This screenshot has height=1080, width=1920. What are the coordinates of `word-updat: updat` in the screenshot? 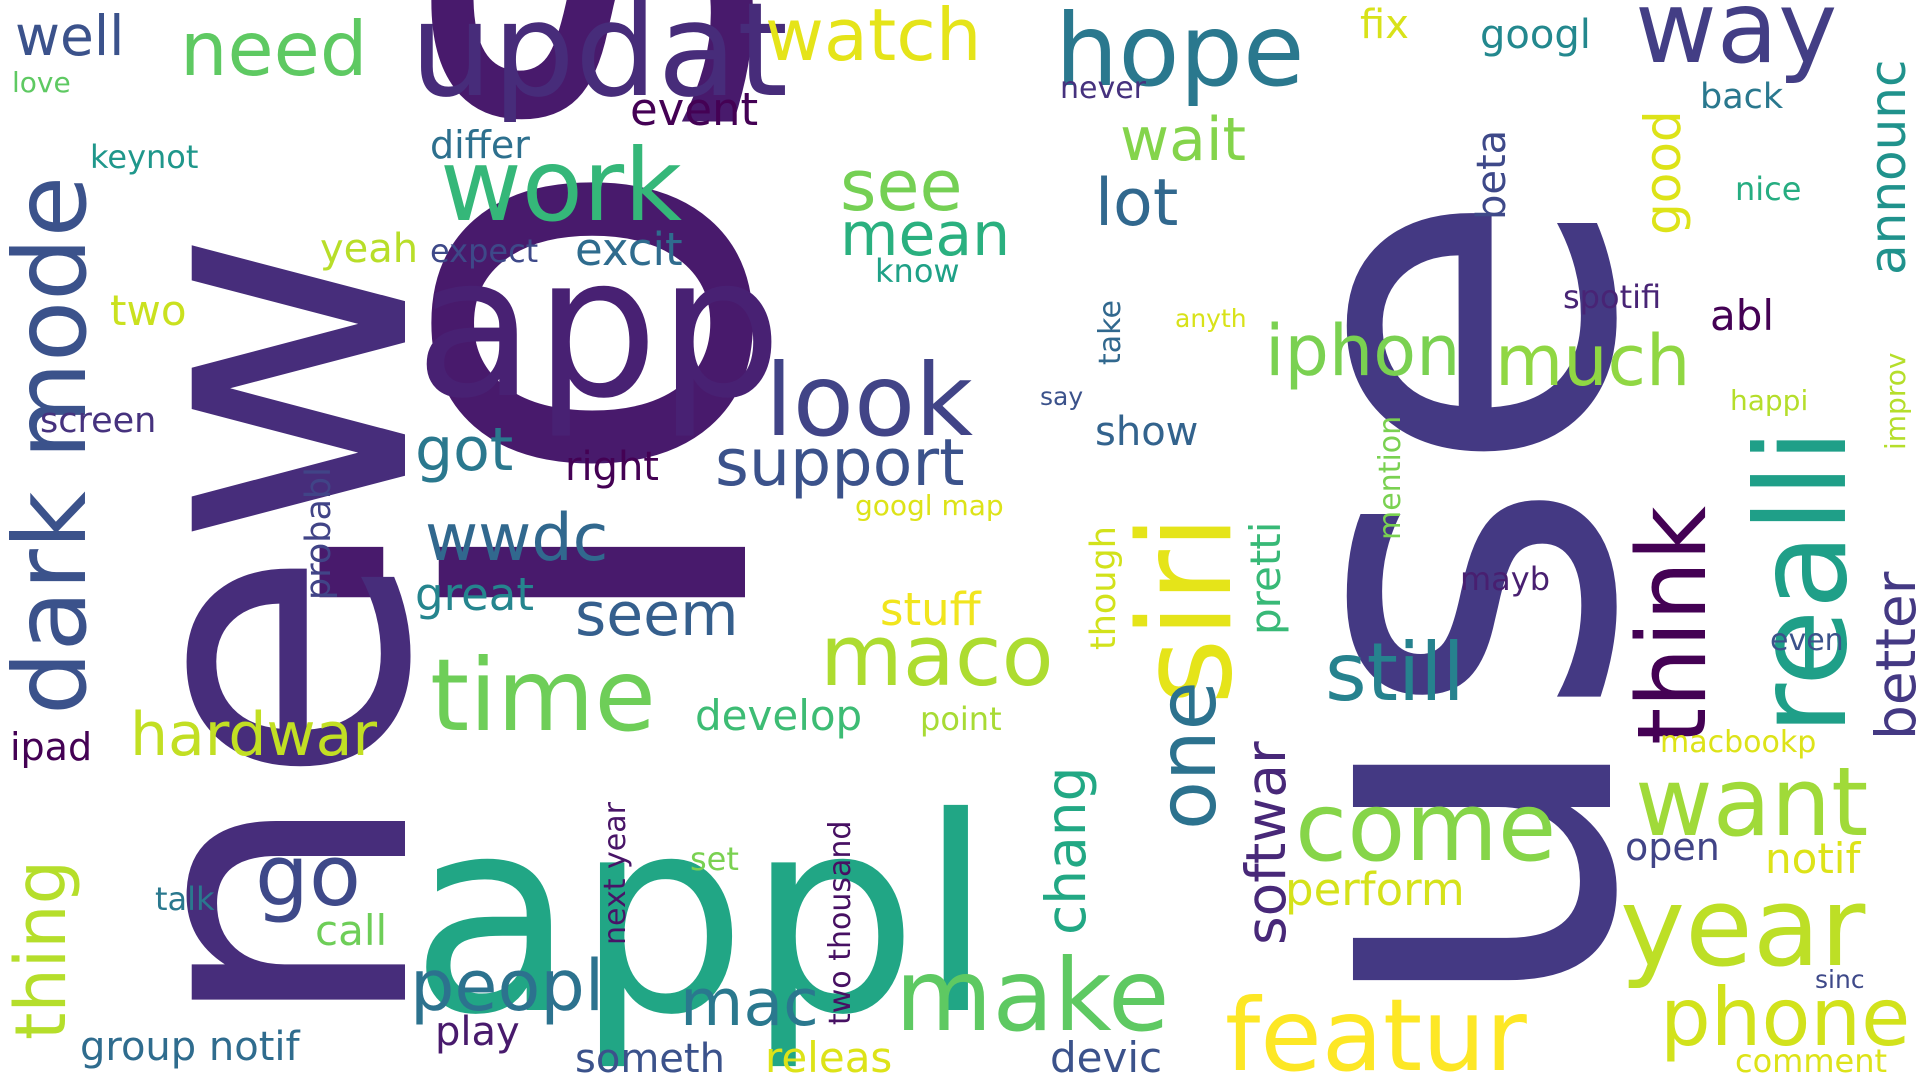 It's located at (599, 63).